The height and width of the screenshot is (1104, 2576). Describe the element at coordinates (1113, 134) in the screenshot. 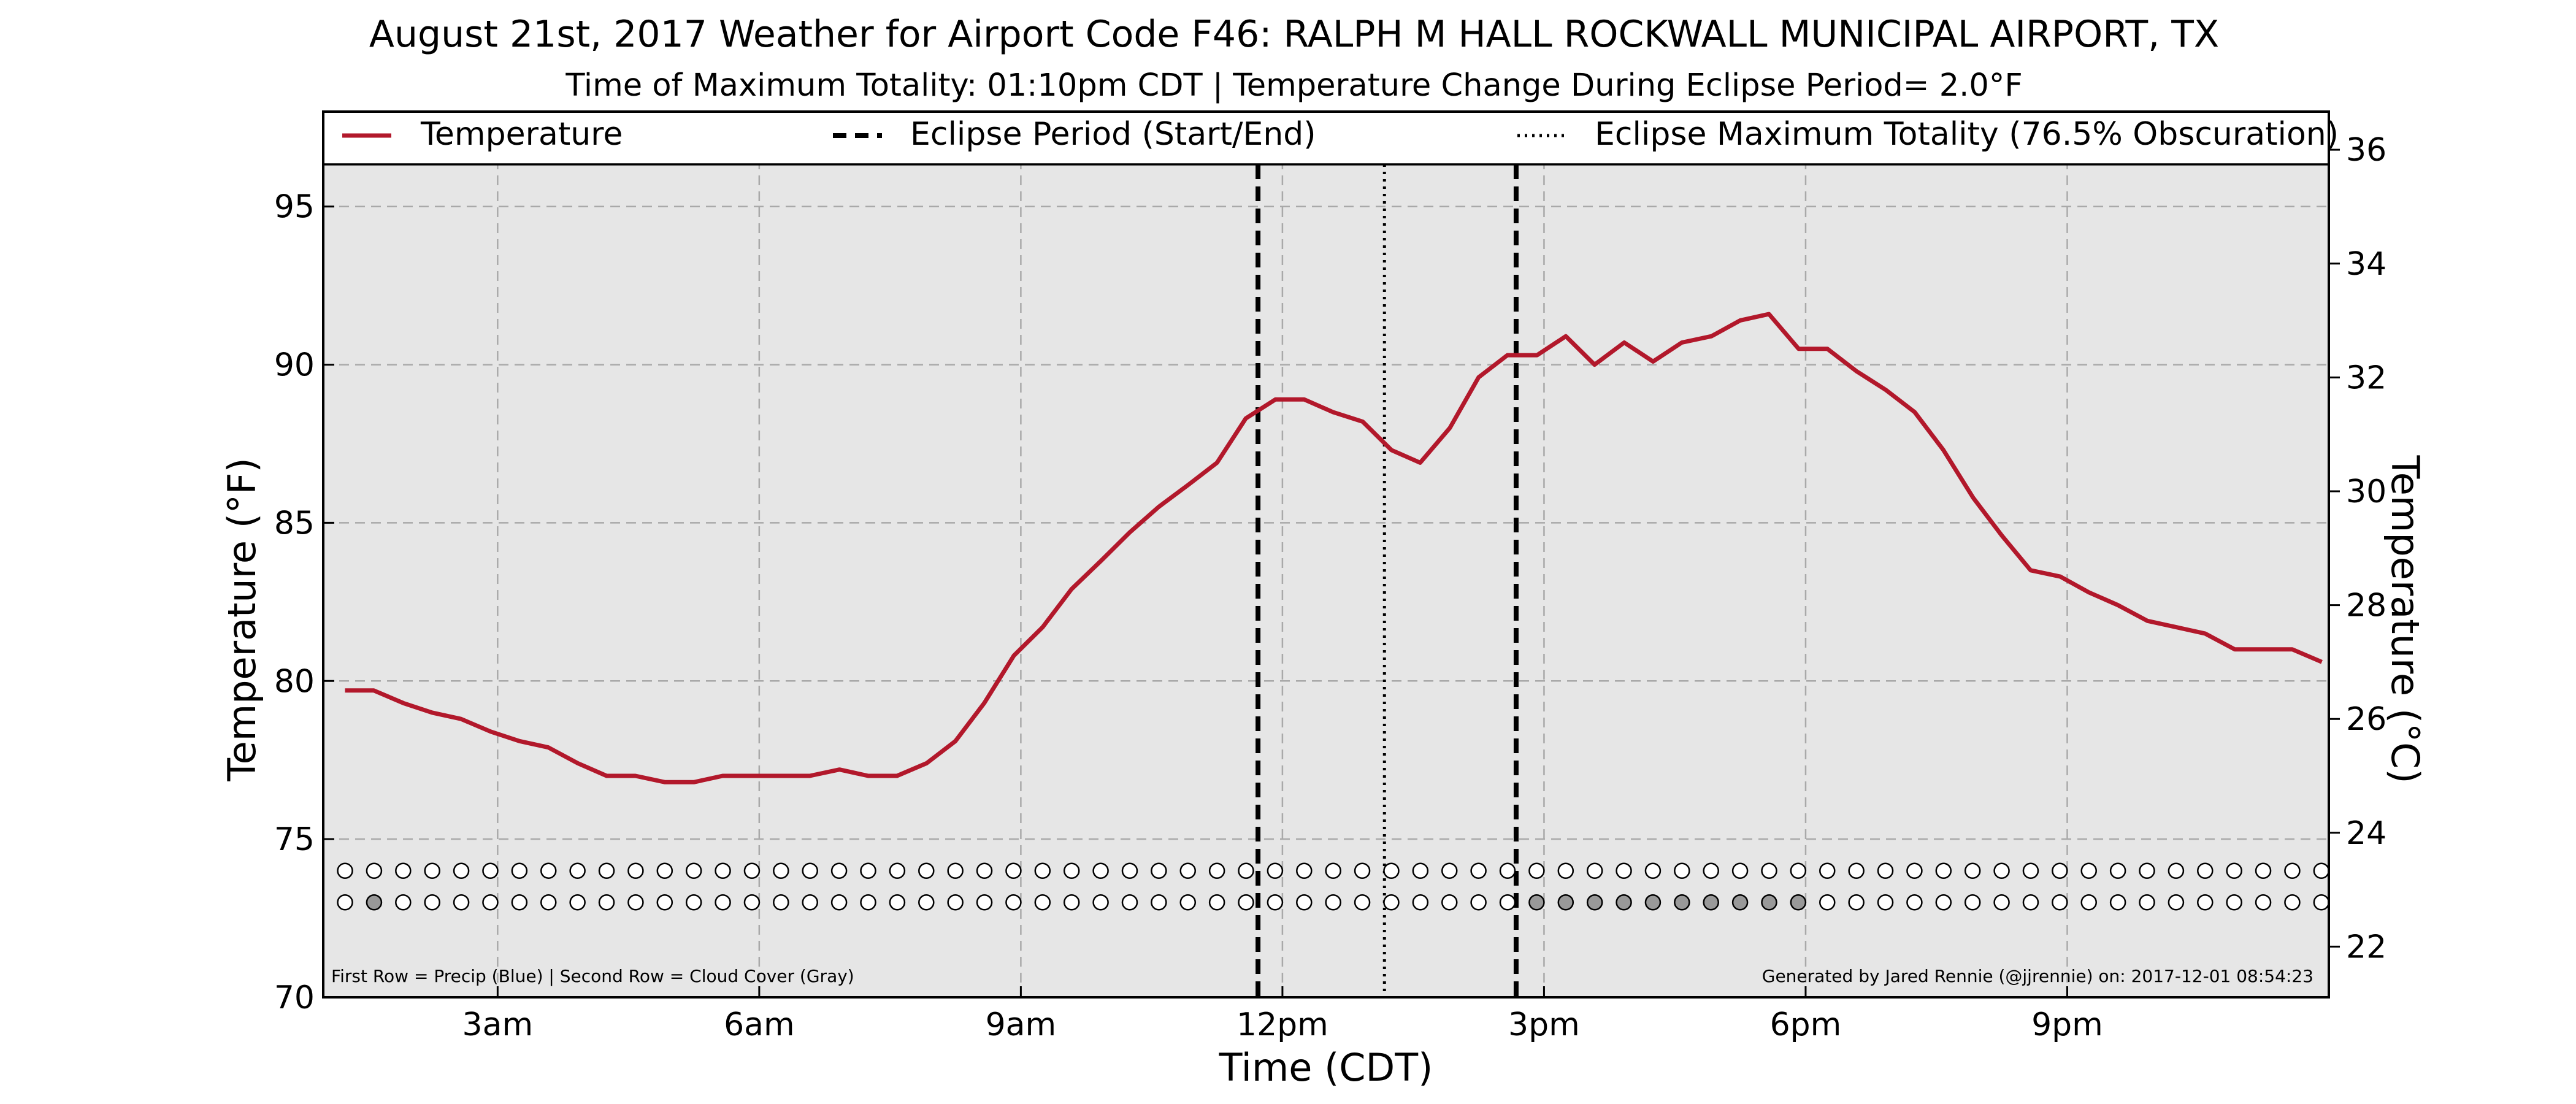

I see `legend-label-eclipse-period: Eclipse Period (Start/End)` at that location.